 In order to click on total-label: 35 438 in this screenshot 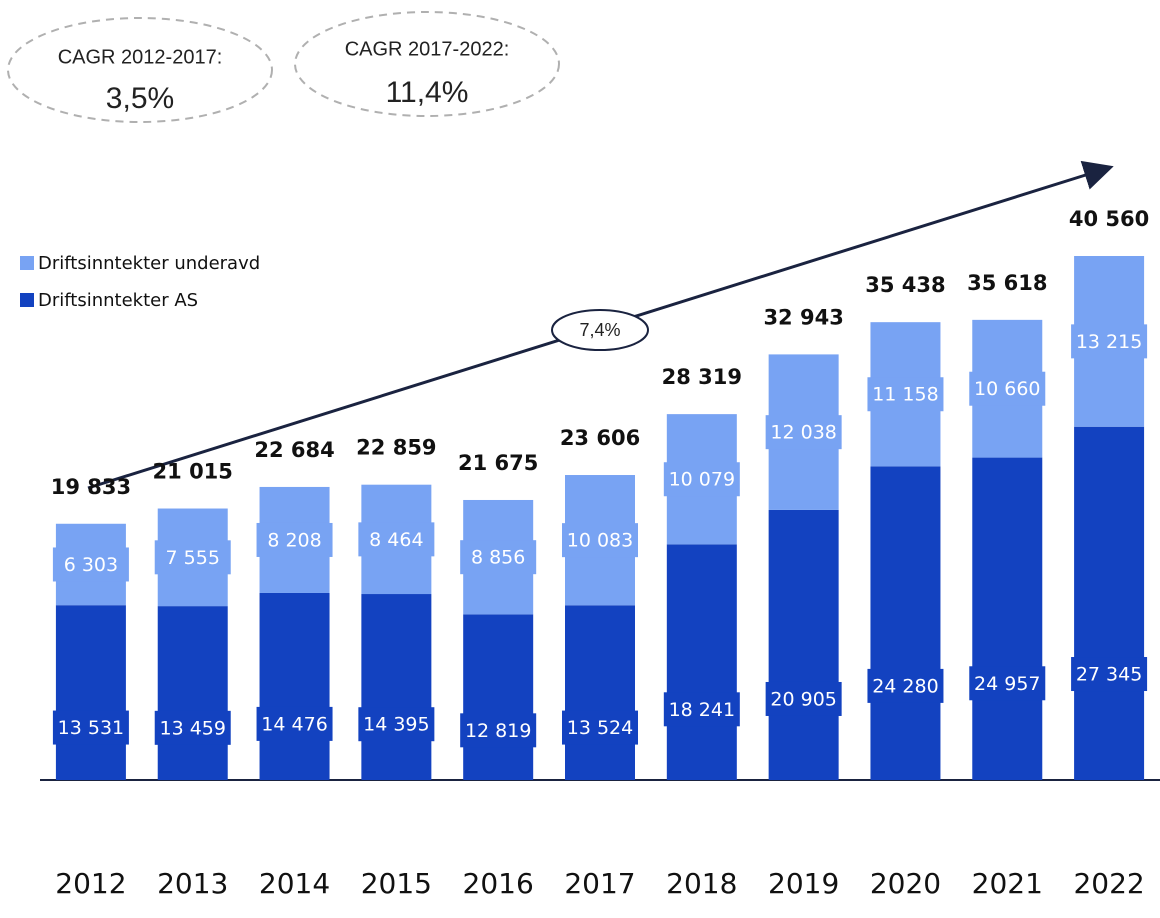, I will do `click(905, 285)`.